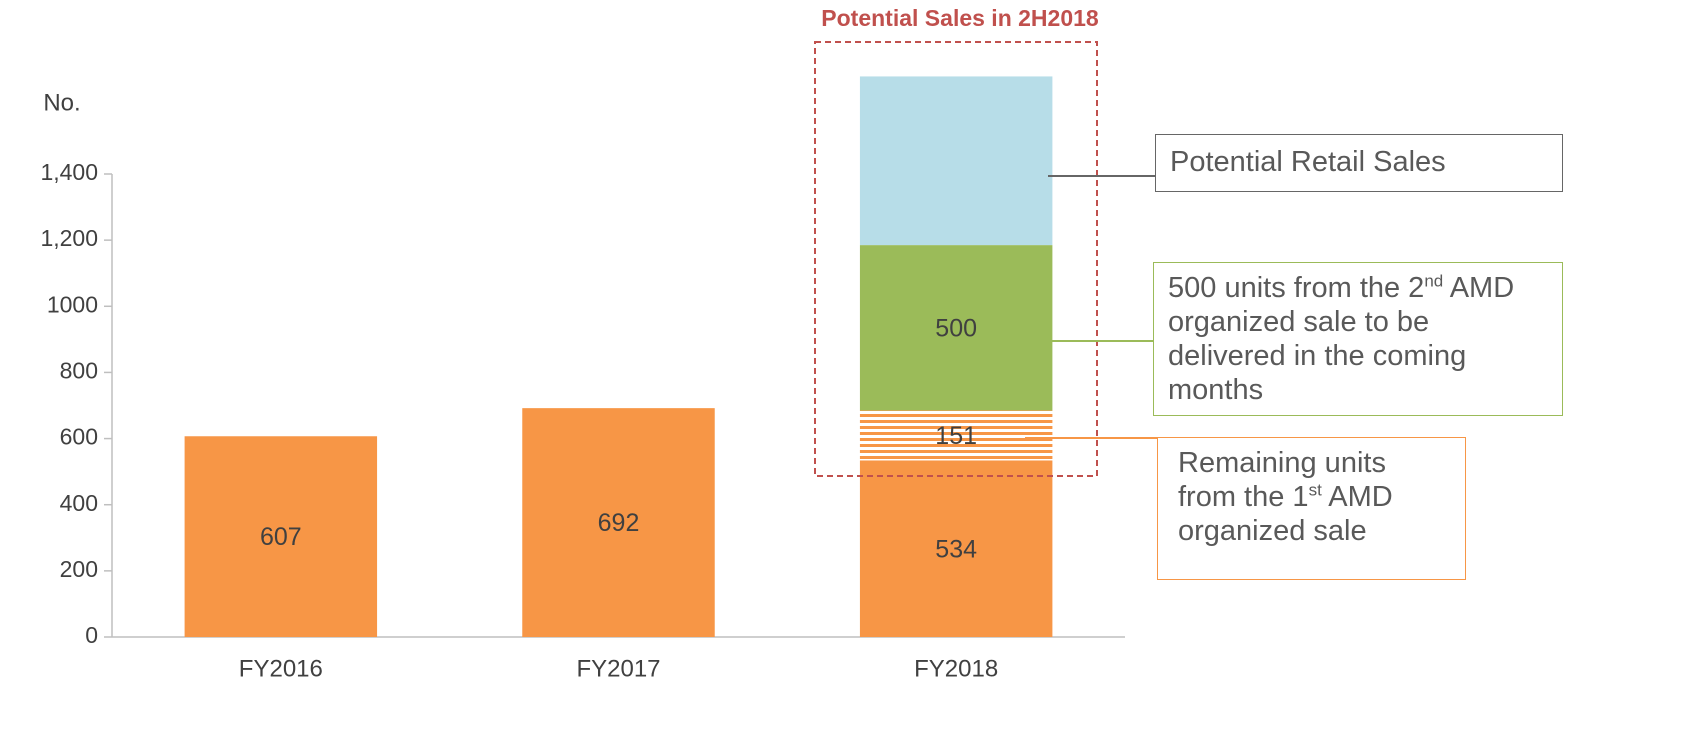 This screenshot has height=739, width=1692. I want to click on label-bg, so click(956, 436).